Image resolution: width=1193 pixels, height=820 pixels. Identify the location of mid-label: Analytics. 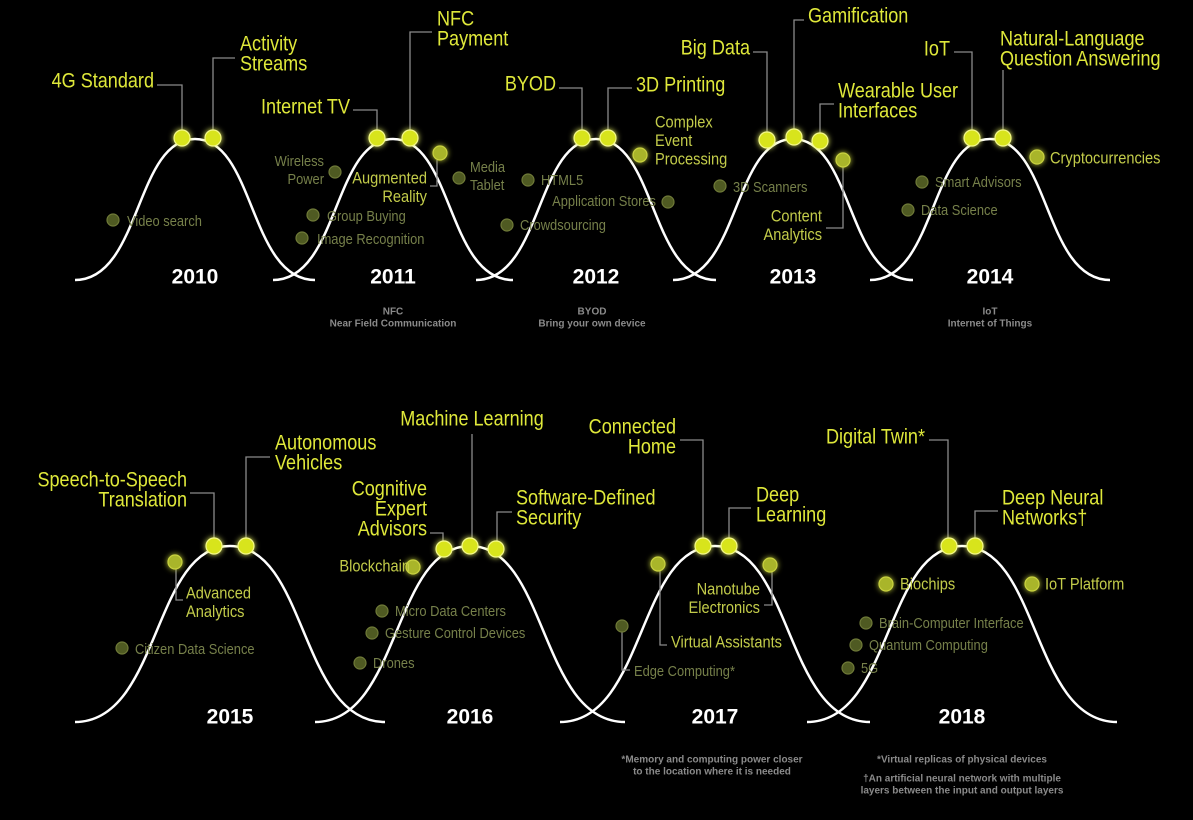
(215, 612).